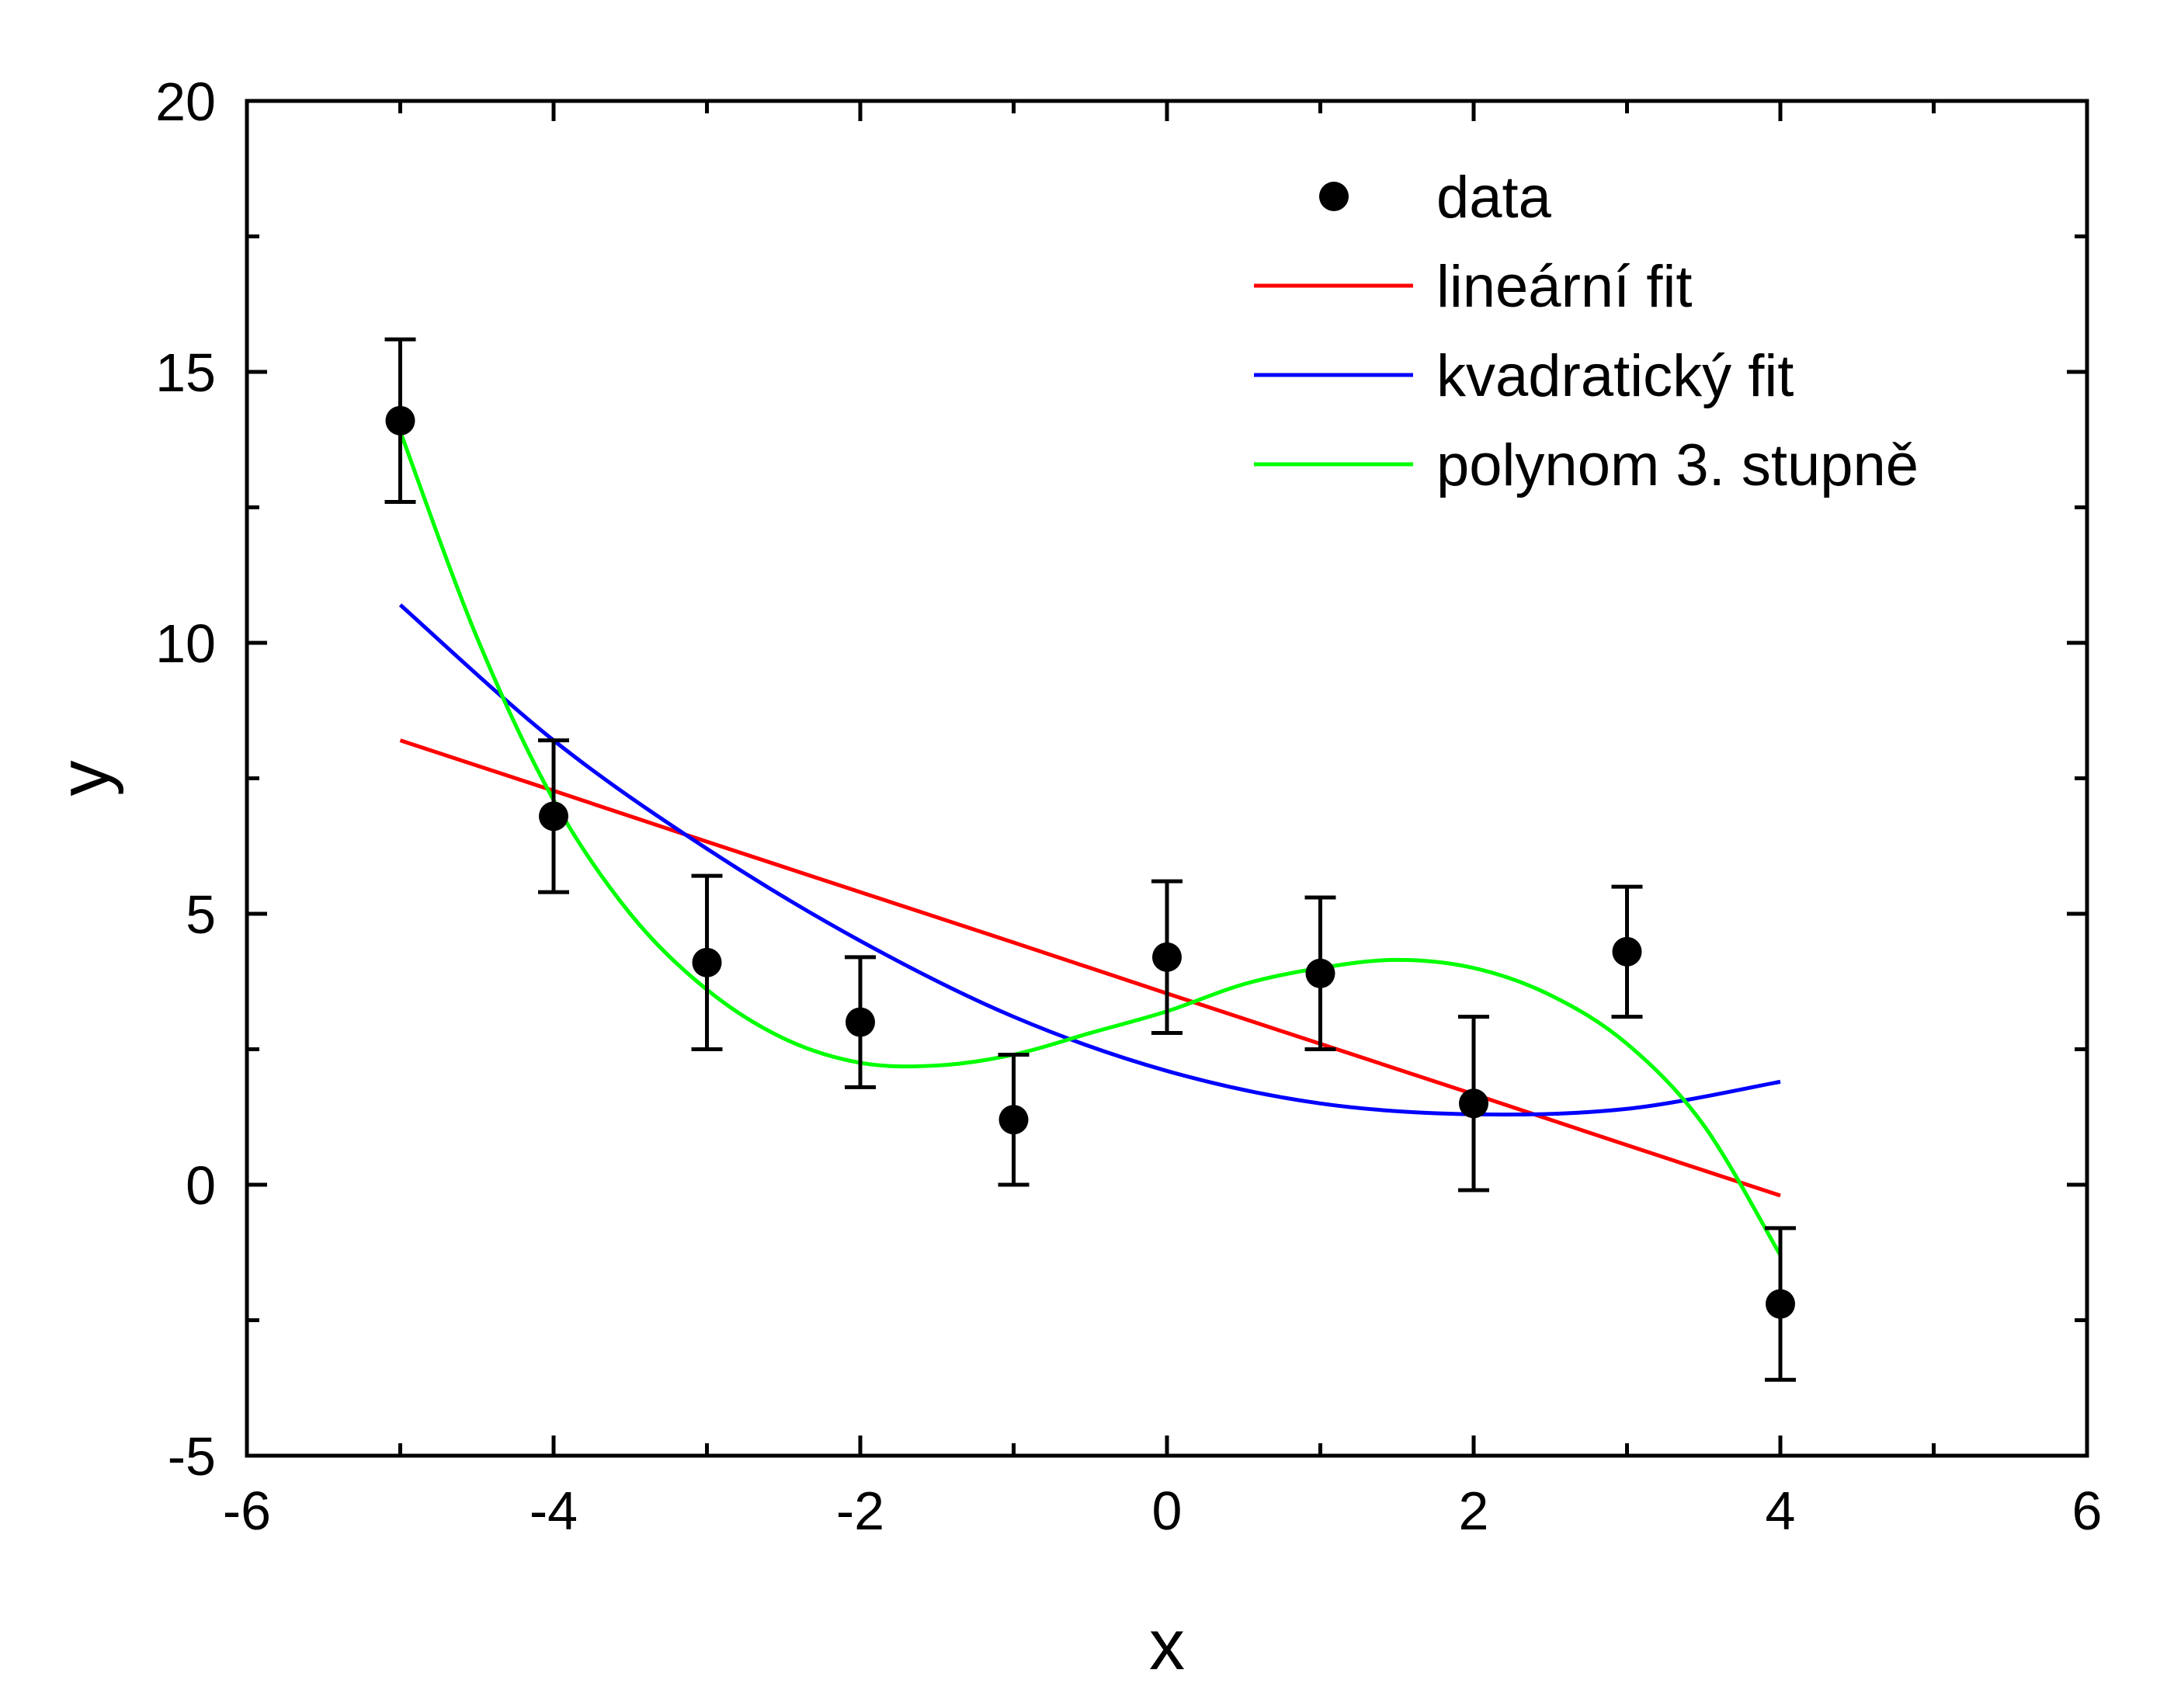 The height and width of the screenshot is (1708, 2174). I want to click on x-tick-label: -4, so click(554, 1511).